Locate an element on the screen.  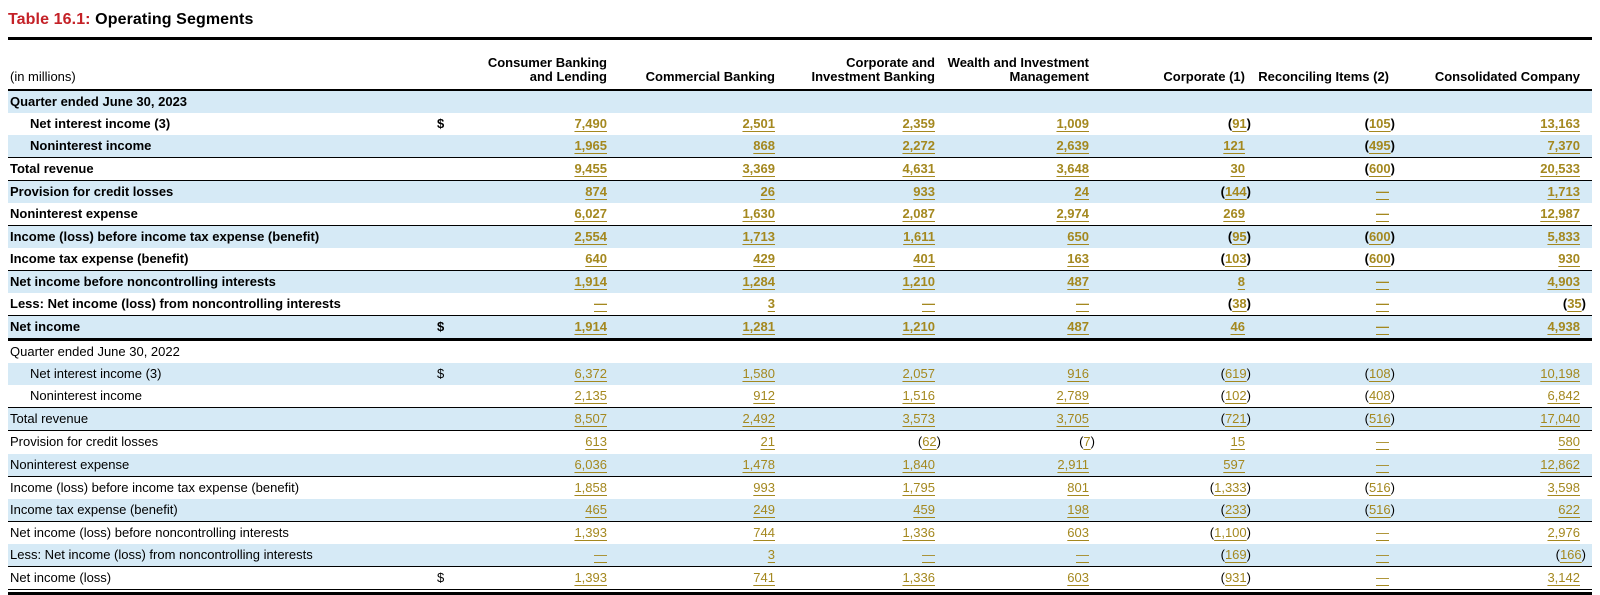
value-cell: 198 is located at coordinates (1024, 510).